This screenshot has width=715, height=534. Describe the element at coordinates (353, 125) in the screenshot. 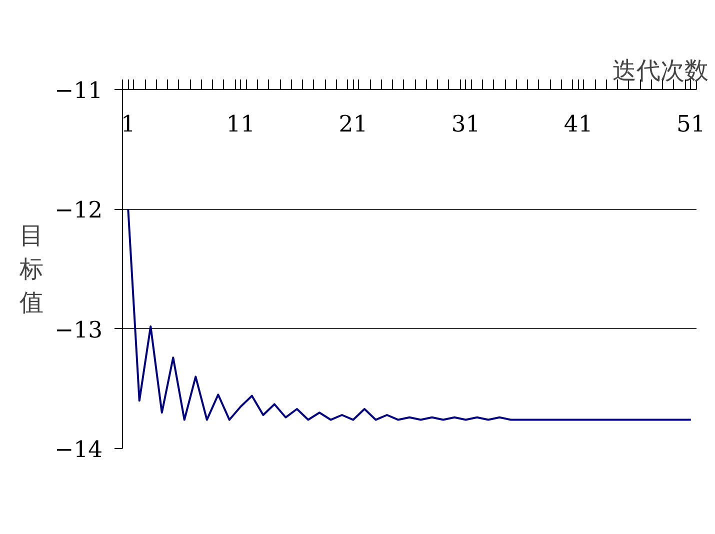

I see `x-tick-label: 21` at that location.